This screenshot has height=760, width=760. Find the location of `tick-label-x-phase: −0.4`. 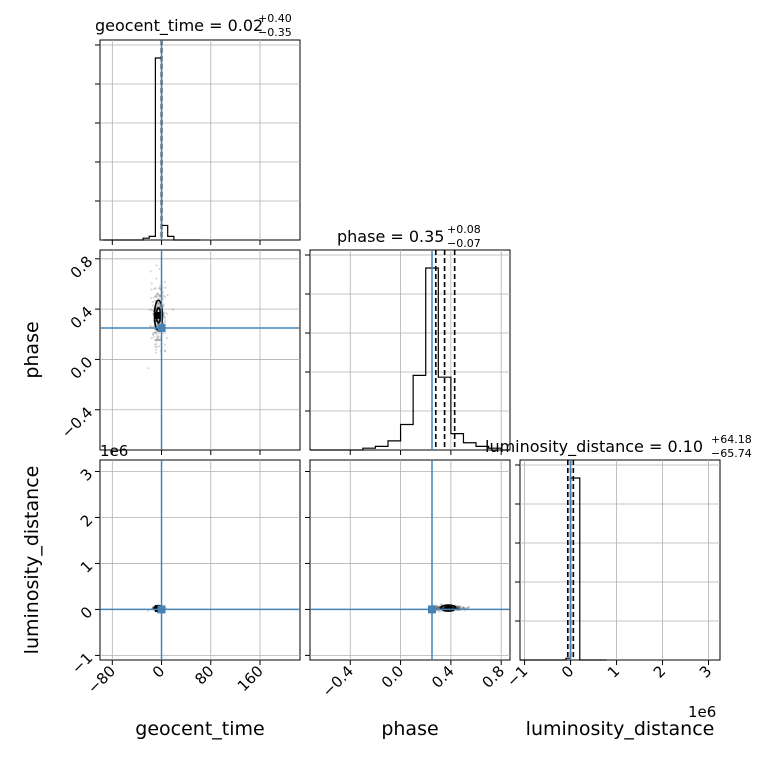

tick-label-x-phase: −0.4 is located at coordinates (338, 681).